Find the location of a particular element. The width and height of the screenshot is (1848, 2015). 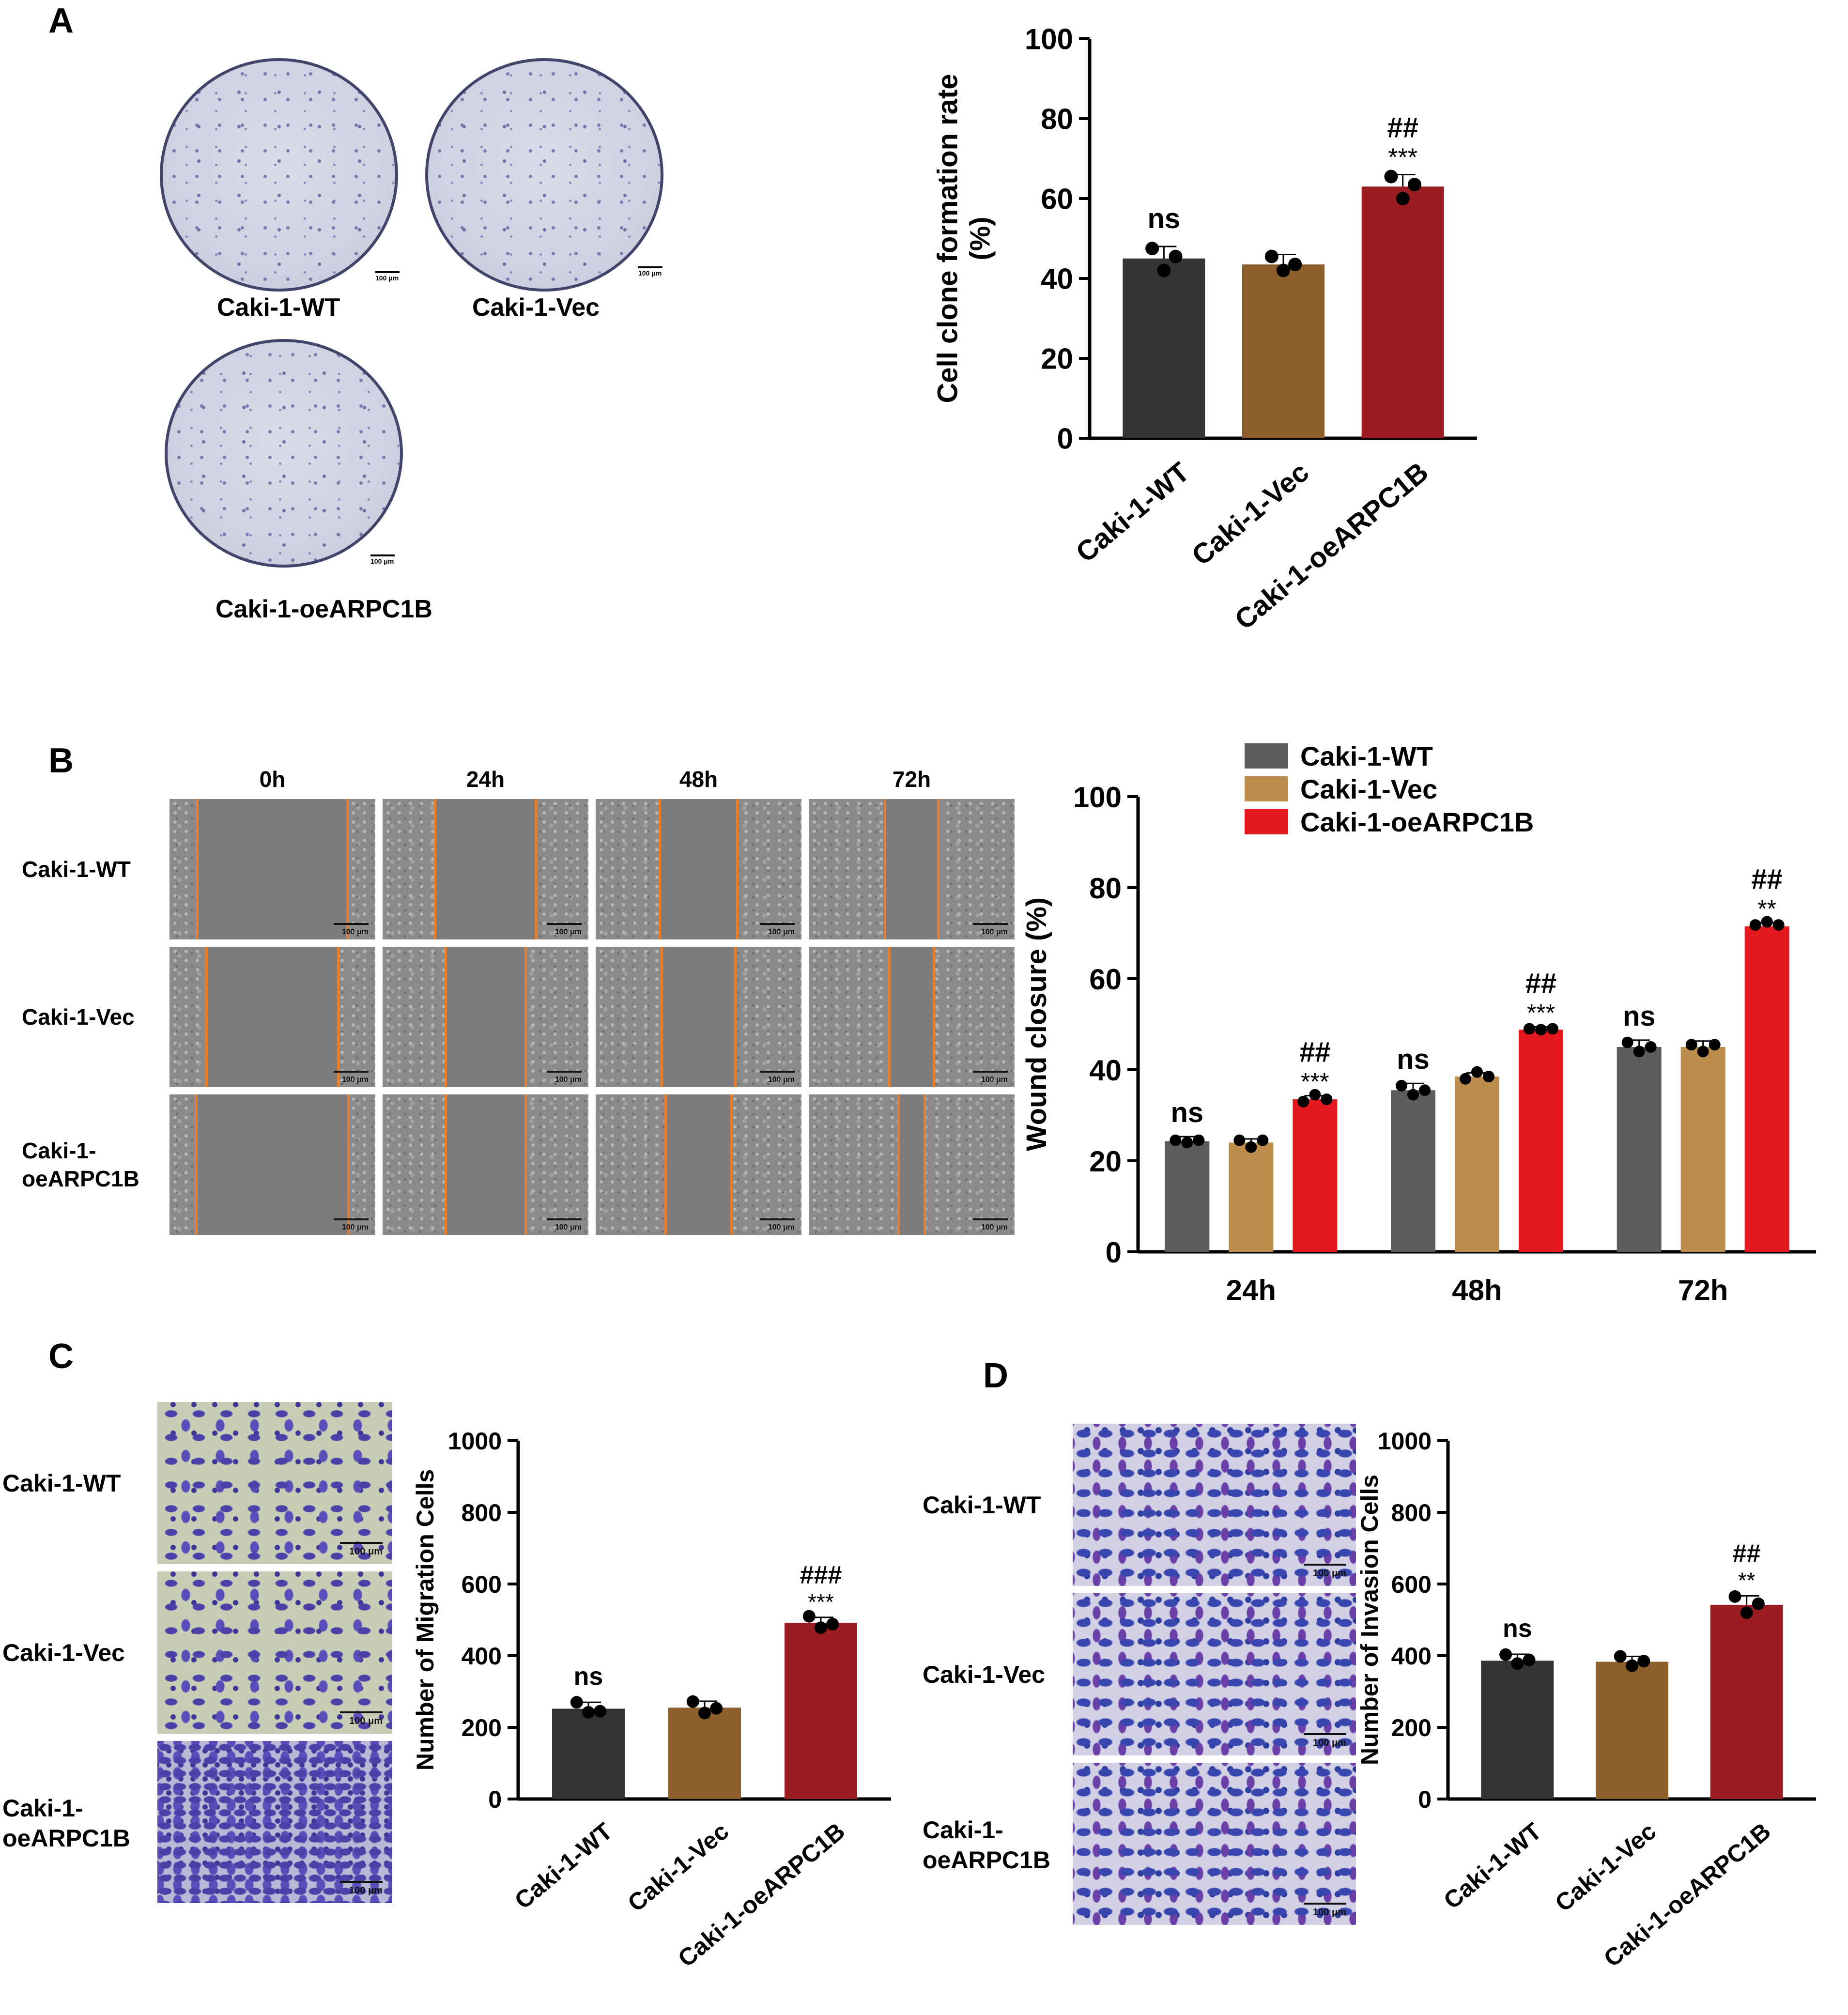

significance-label: *** is located at coordinates (821, 1602).